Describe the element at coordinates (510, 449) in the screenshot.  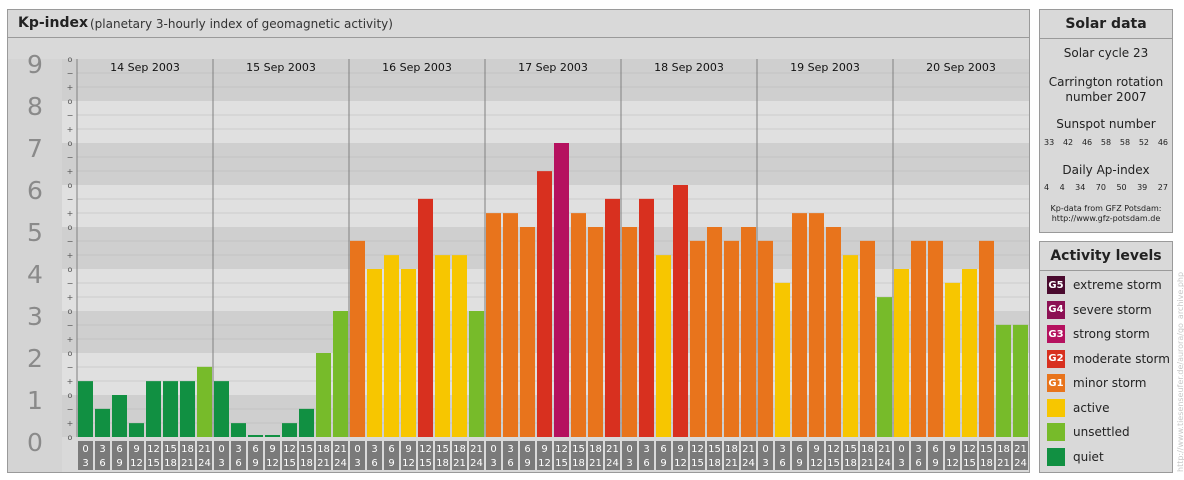
I see `interval-start-label: 3` at that location.